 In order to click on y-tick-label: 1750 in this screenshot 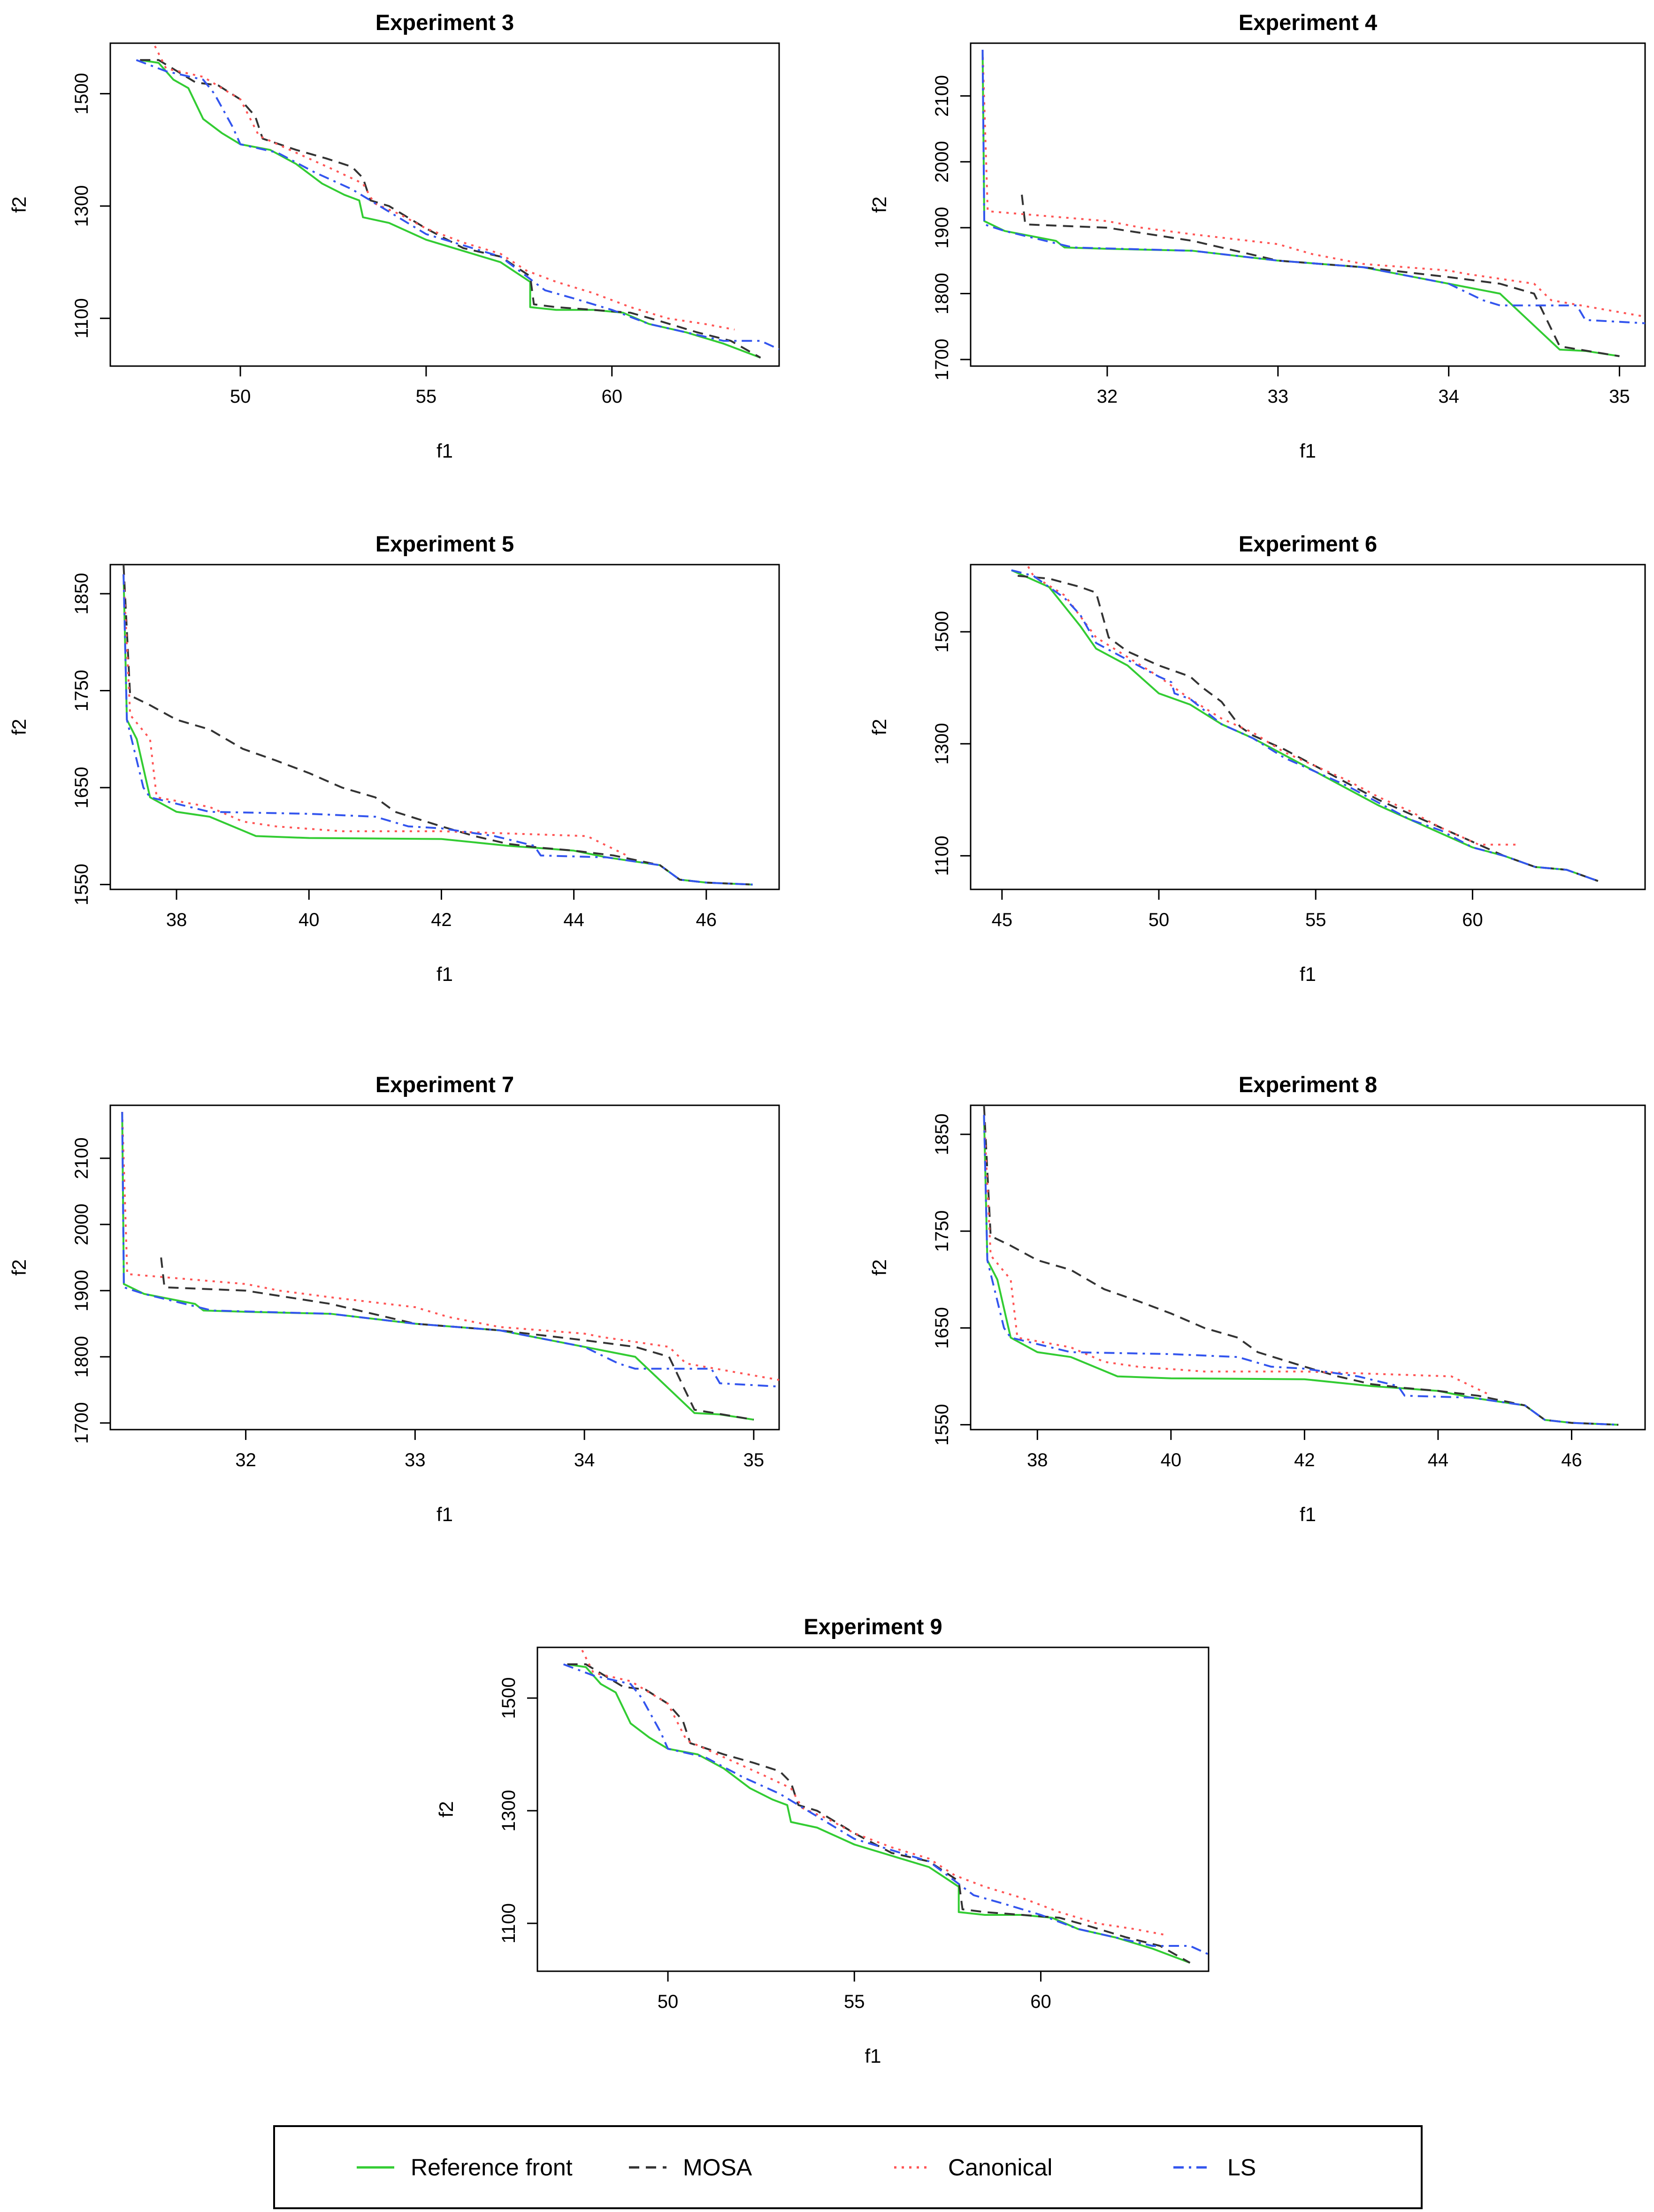, I will do `click(942, 1231)`.